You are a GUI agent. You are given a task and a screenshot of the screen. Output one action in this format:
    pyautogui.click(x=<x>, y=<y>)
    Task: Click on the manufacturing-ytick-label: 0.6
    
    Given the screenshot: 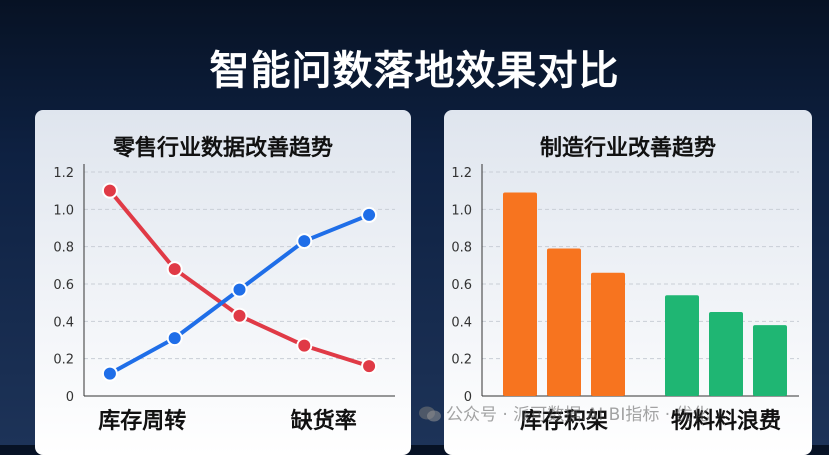 What is the action you would take?
    pyautogui.click(x=461, y=285)
    